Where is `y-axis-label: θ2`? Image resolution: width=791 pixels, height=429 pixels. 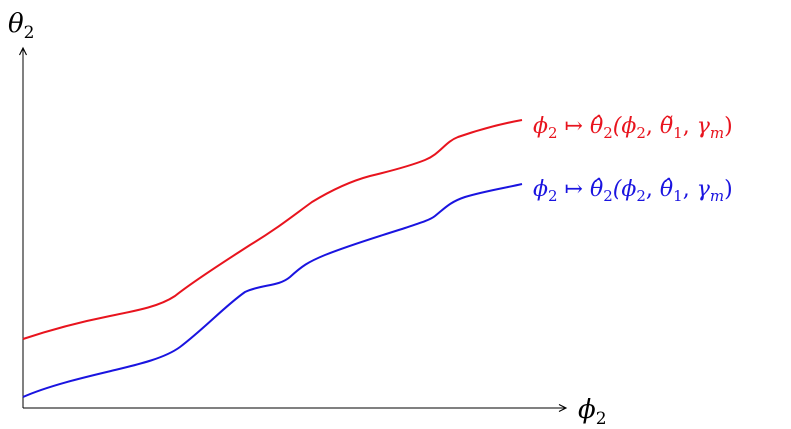
y-axis-label: θ2 is located at coordinates (21, 26).